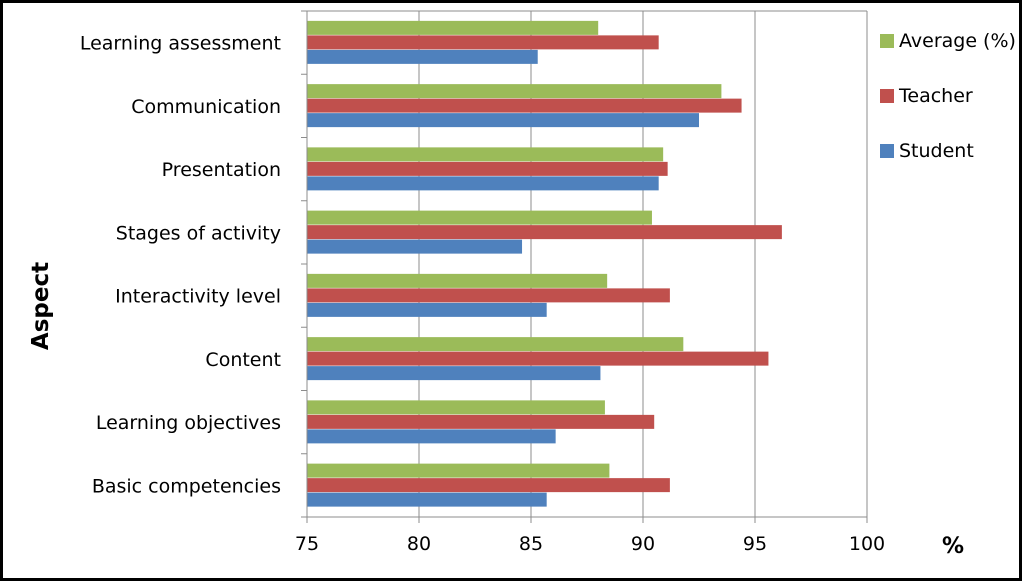 This screenshot has width=1024, height=588. I want to click on category-label: Learning objectives, so click(188, 423).